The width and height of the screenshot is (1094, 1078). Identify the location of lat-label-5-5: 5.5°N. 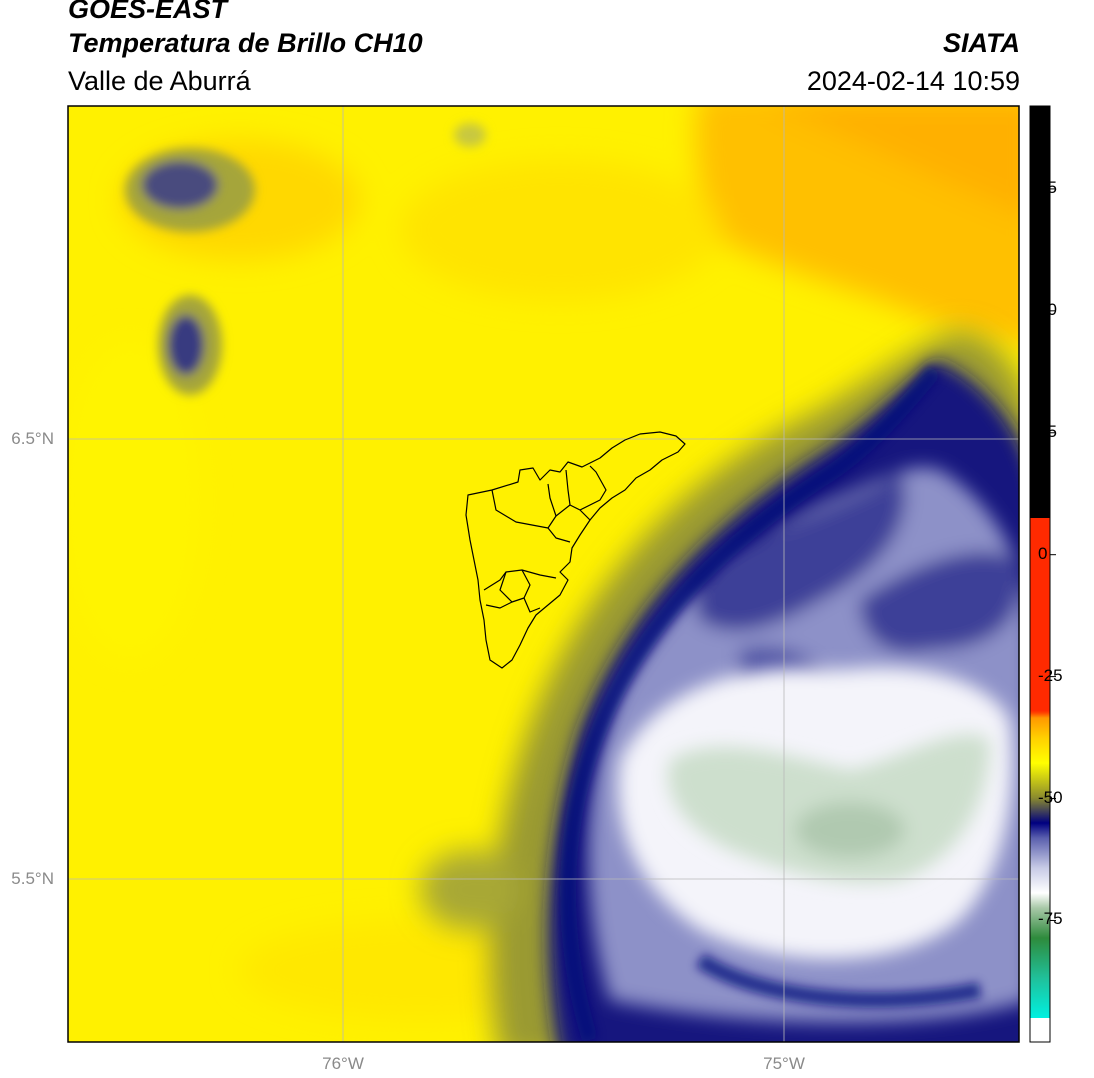
(32, 878).